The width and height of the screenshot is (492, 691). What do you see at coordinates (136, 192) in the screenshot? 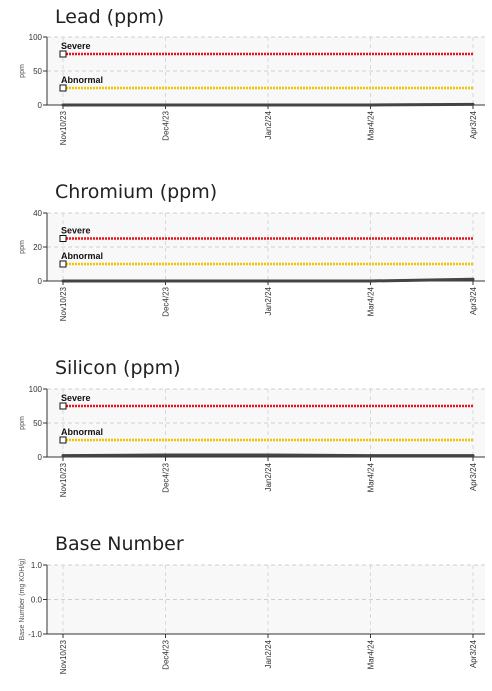
I see `chart-title: Chromium (ppm)` at bounding box center [136, 192].